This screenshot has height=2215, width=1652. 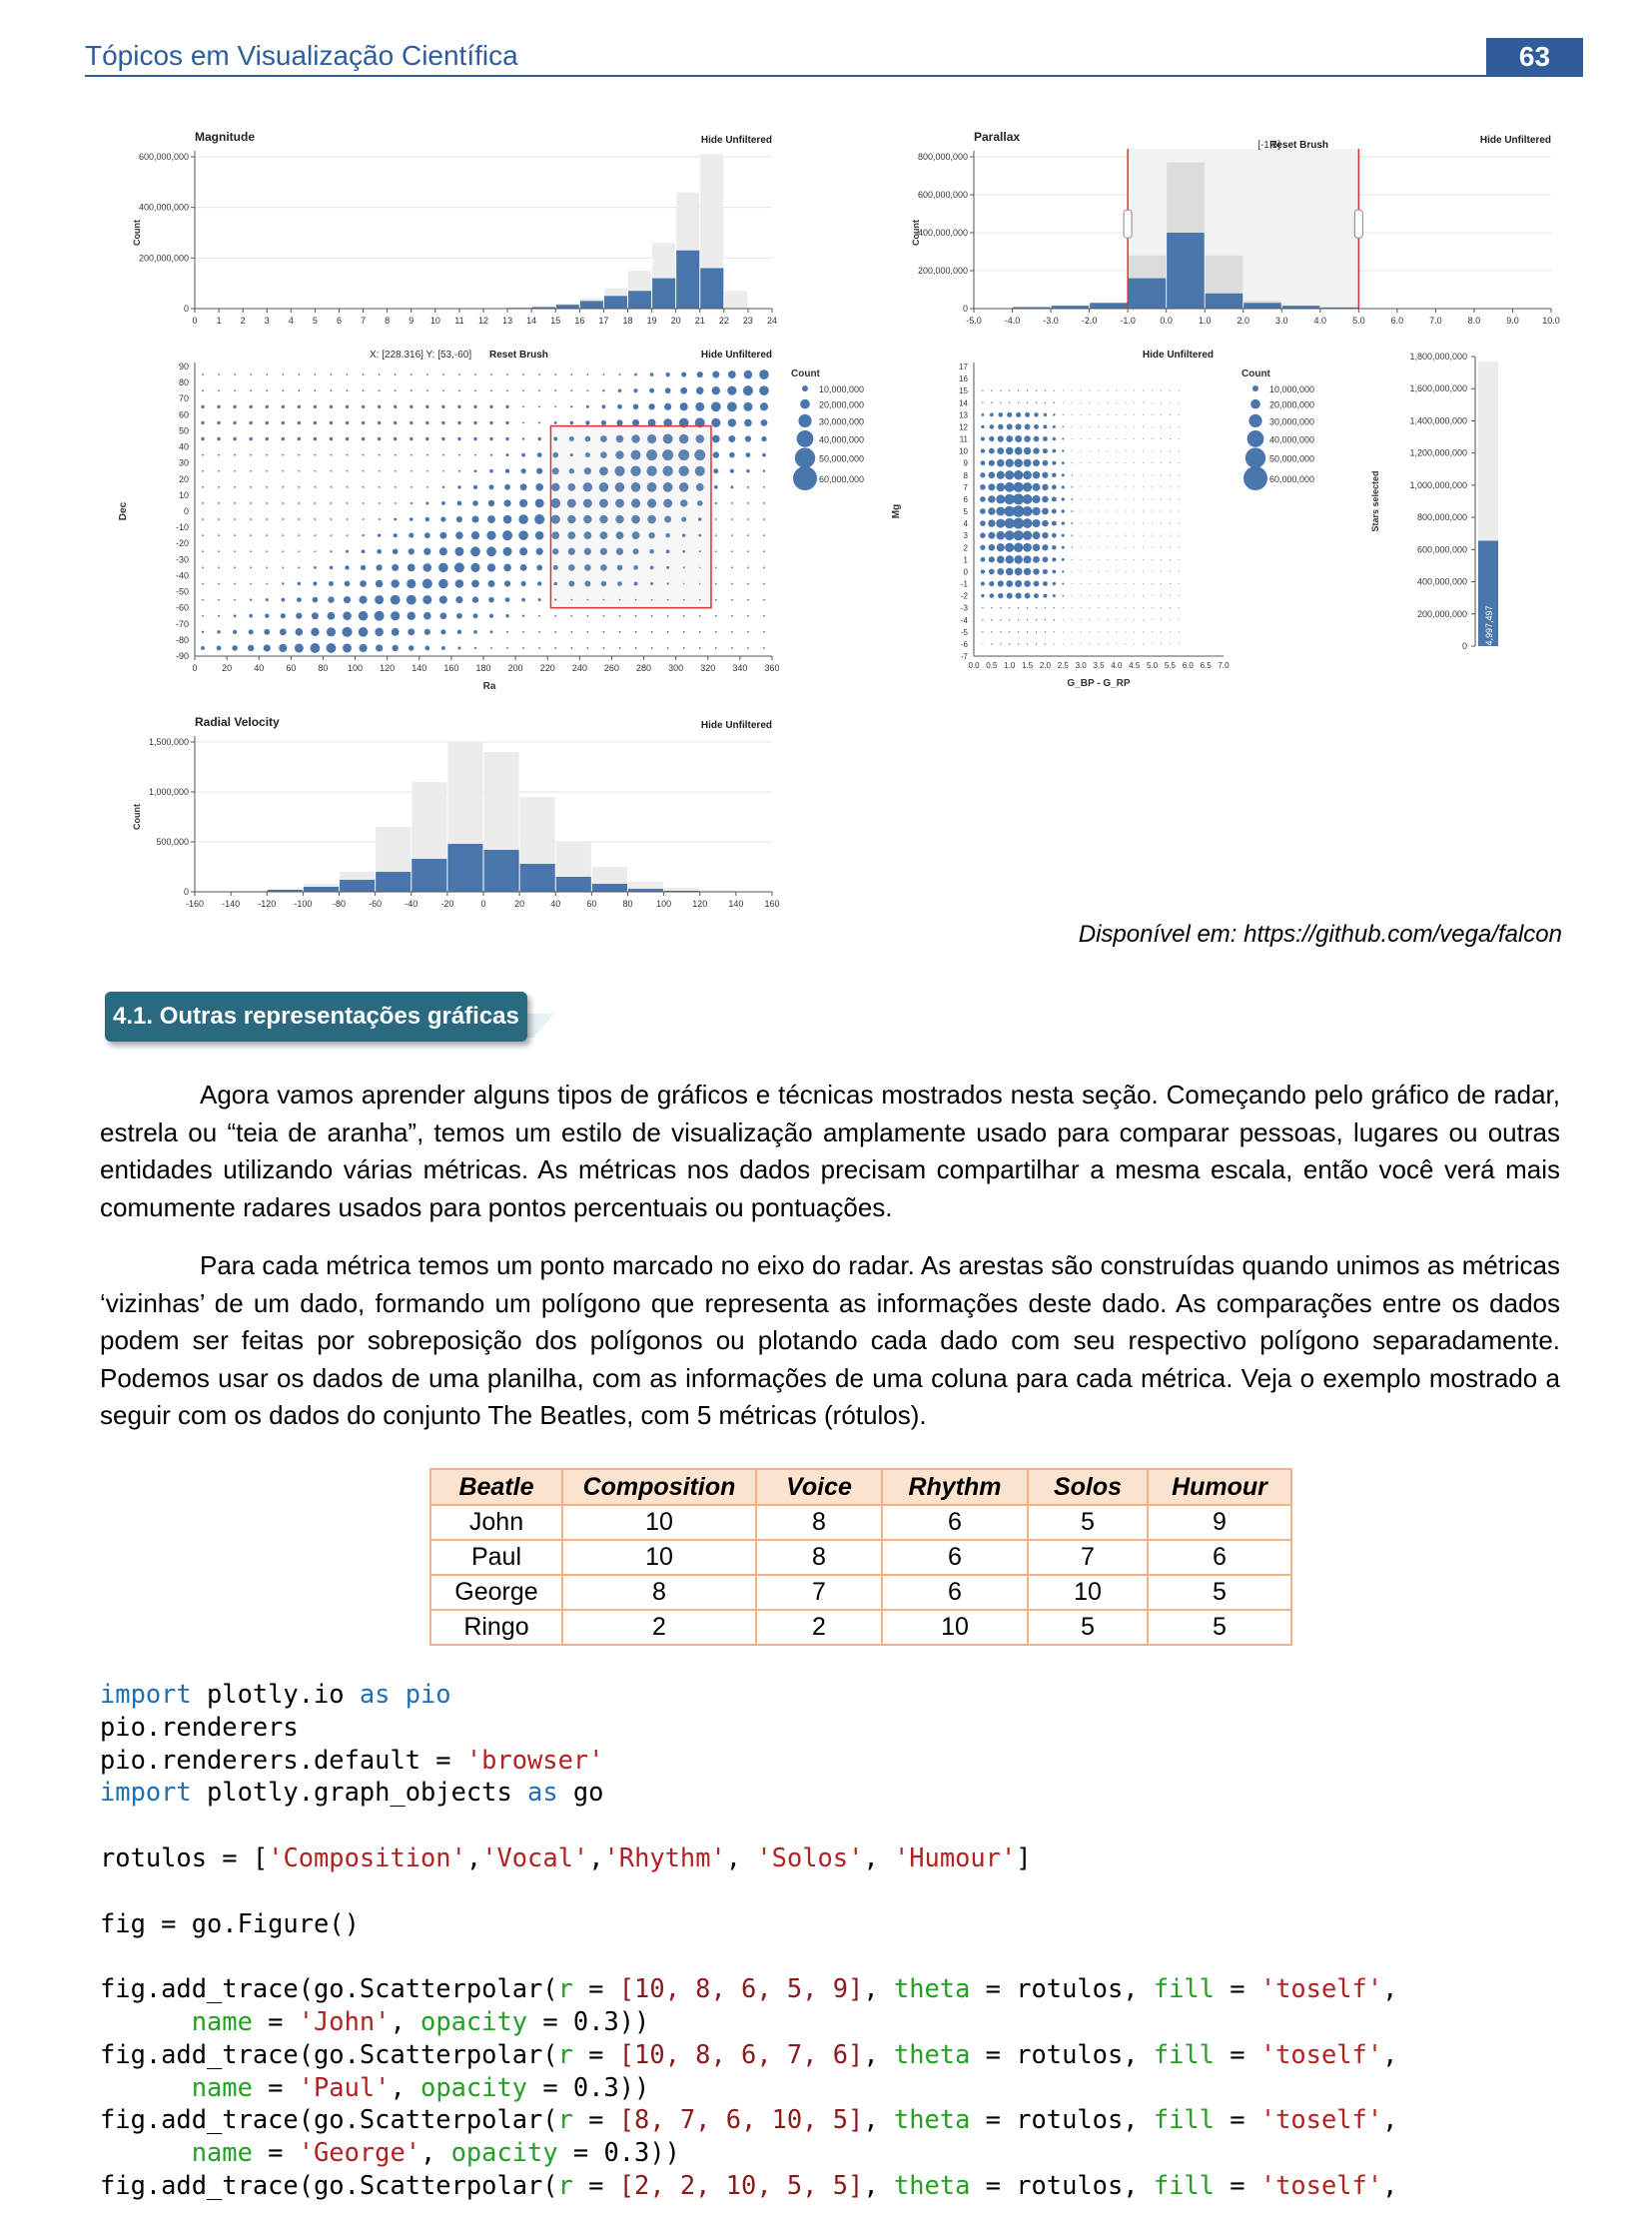 What do you see at coordinates (184, 382) in the screenshot?
I see `y-tick-label: 80` at bounding box center [184, 382].